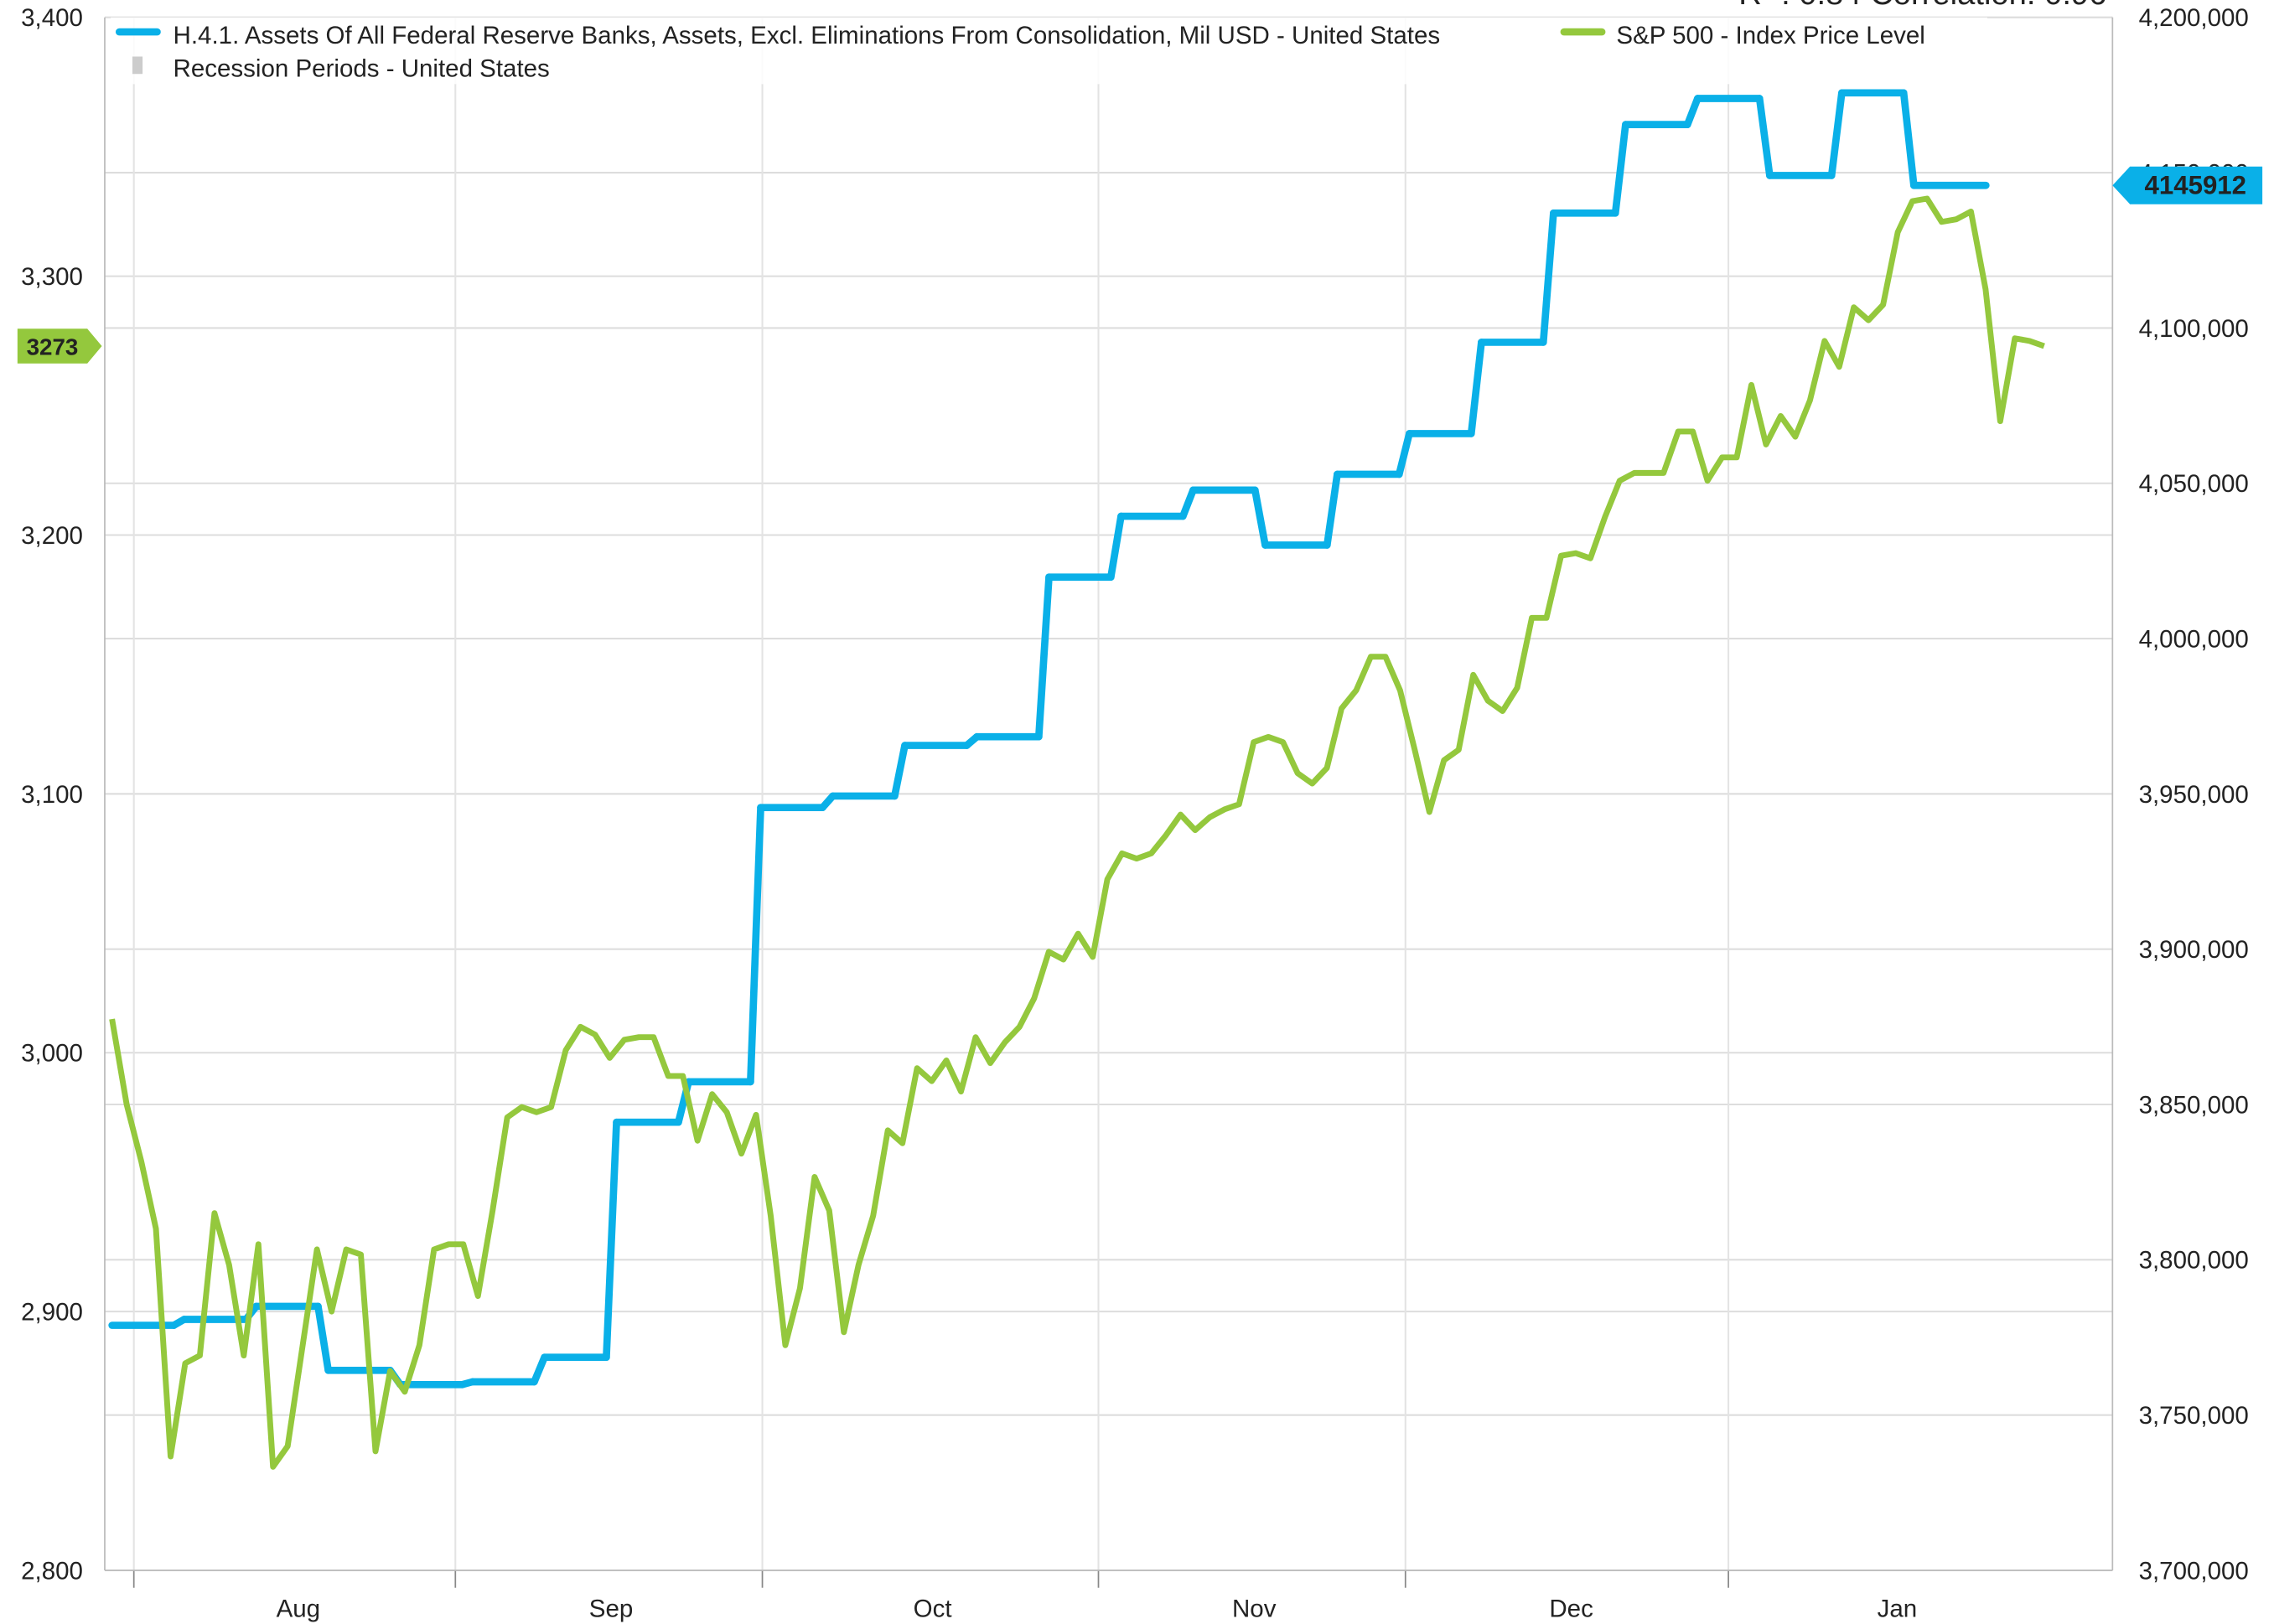 The image size is (2274, 1624). Describe the element at coordinates (2194, 639) in the screenshot. I see `y2-tick-label: 4,000,000` at that location.